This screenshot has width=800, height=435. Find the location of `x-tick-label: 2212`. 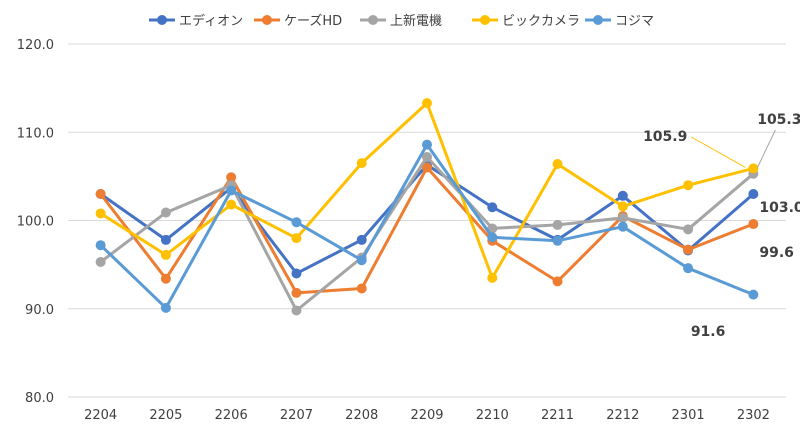

x-tick-label: 2212 is located at coordinates (622, 415).